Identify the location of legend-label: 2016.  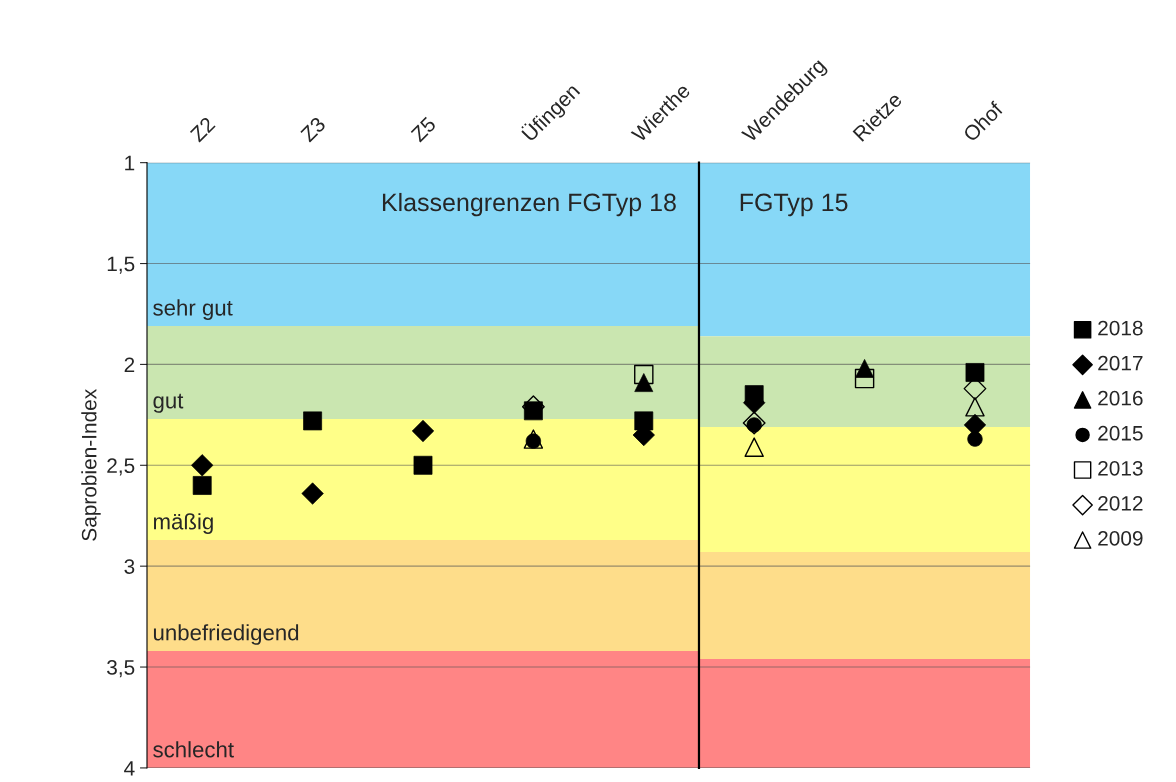
(1120, 398).